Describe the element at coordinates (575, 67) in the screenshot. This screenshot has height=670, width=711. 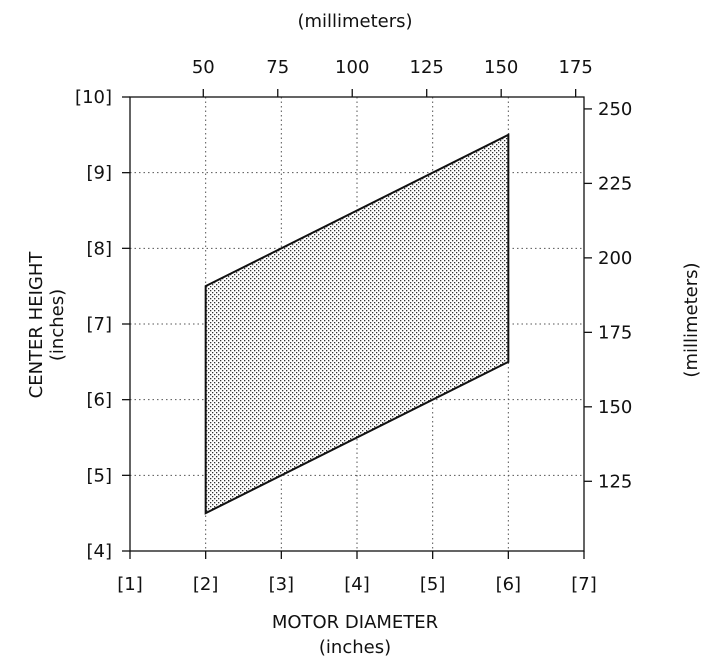
I see `top-tick-label: 175` at that location.